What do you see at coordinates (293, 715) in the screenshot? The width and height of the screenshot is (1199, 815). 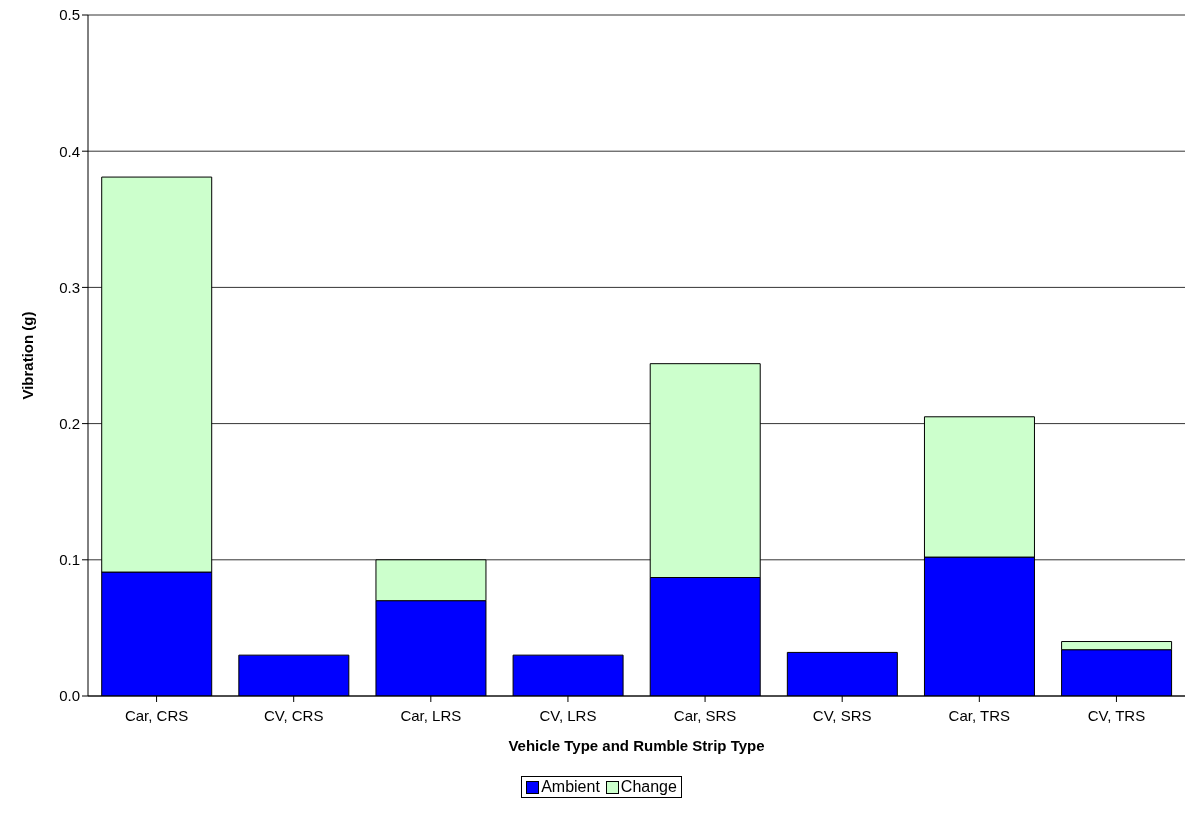 I see `x-tick-label: CV, CRS` at bounding box center [293, 715].